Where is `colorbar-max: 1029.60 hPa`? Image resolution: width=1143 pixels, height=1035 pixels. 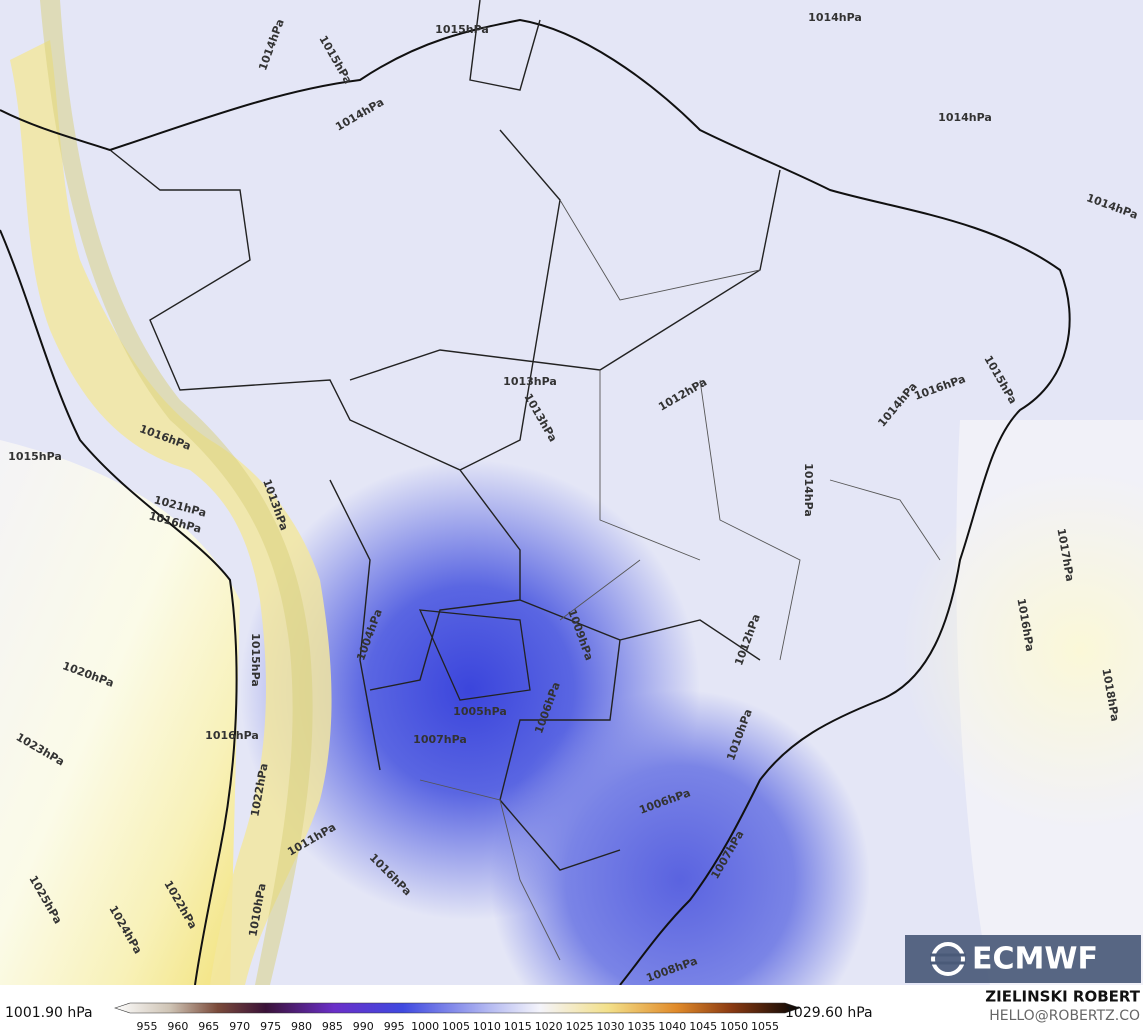
colorbar-max: 1029.60 hPa is located at coordinates (829, 1013).